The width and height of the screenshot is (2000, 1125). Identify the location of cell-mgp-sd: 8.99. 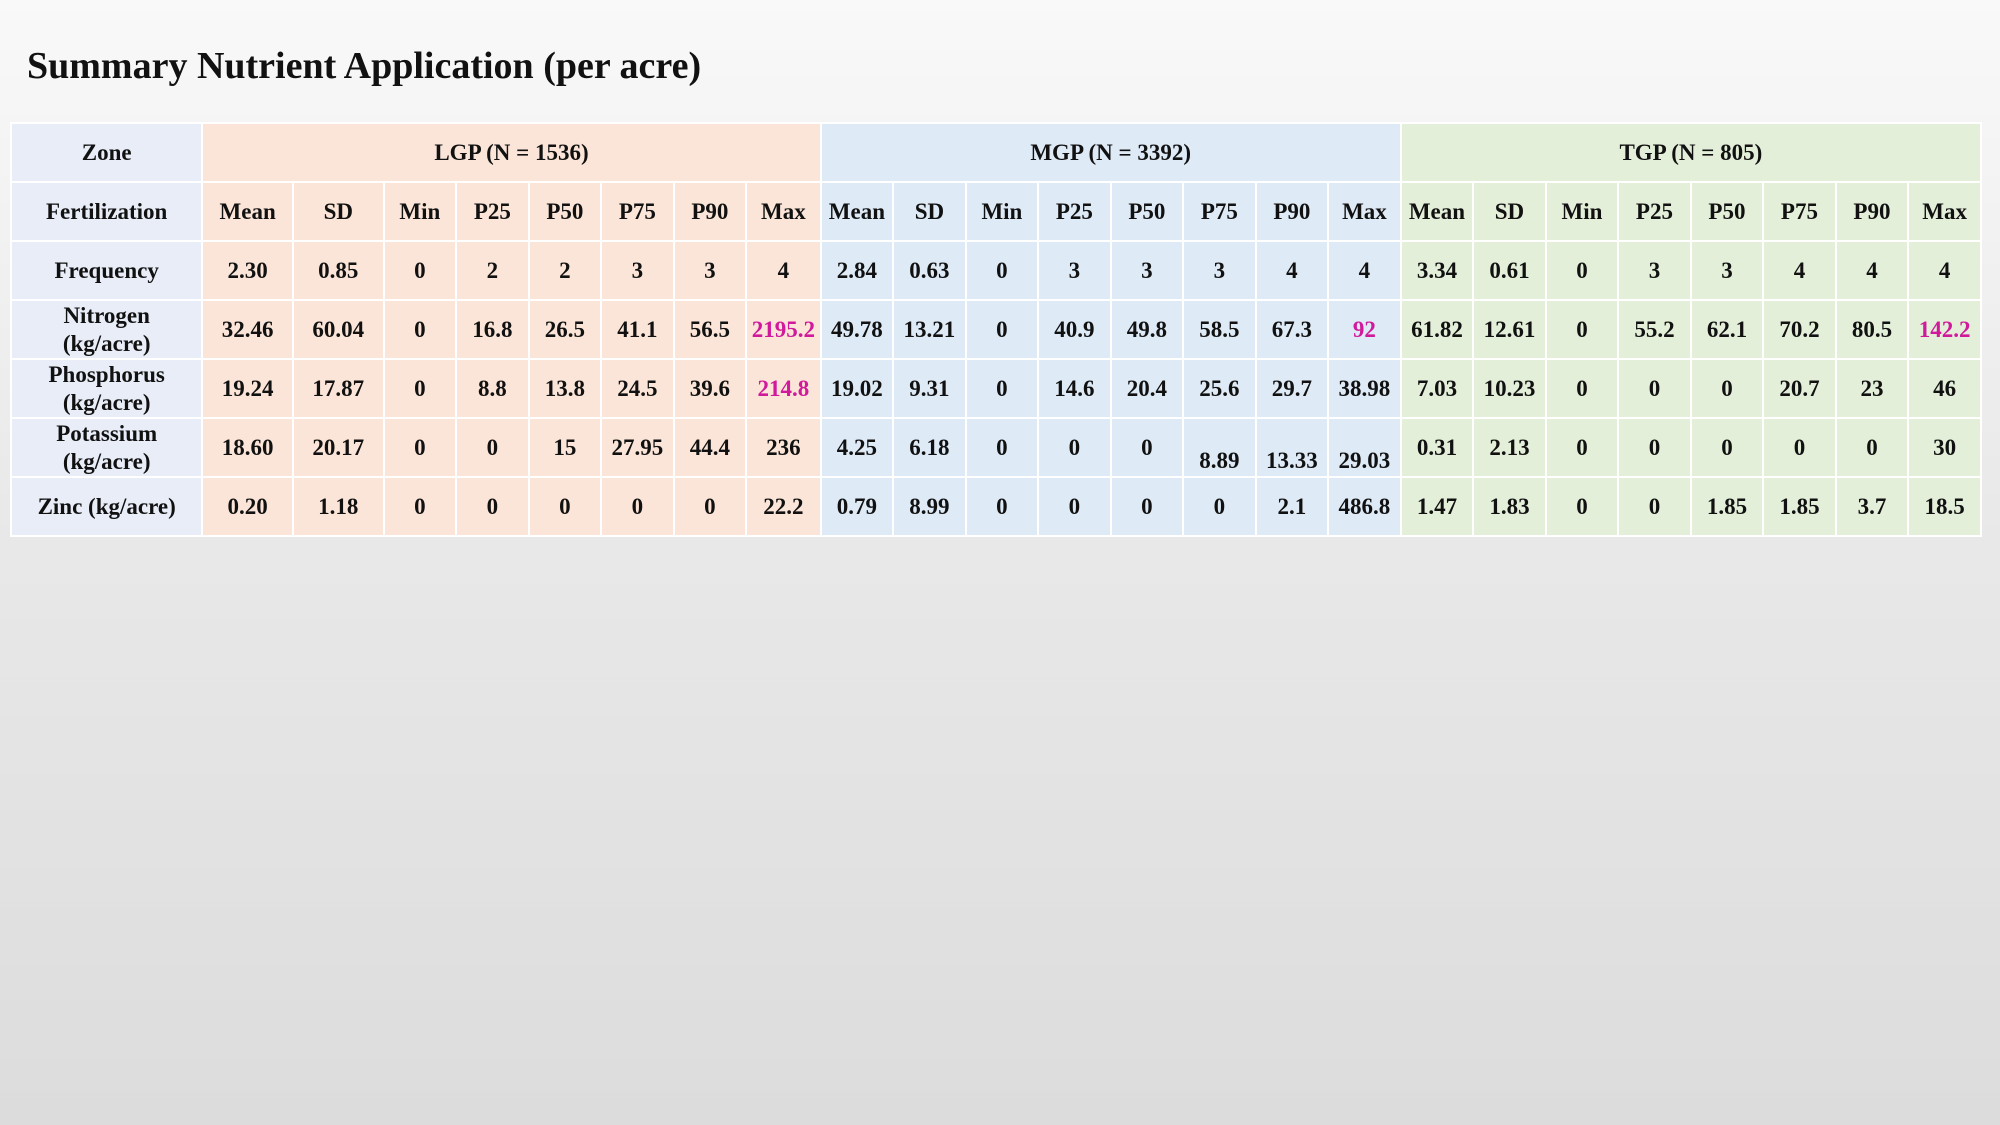
(929, 506).